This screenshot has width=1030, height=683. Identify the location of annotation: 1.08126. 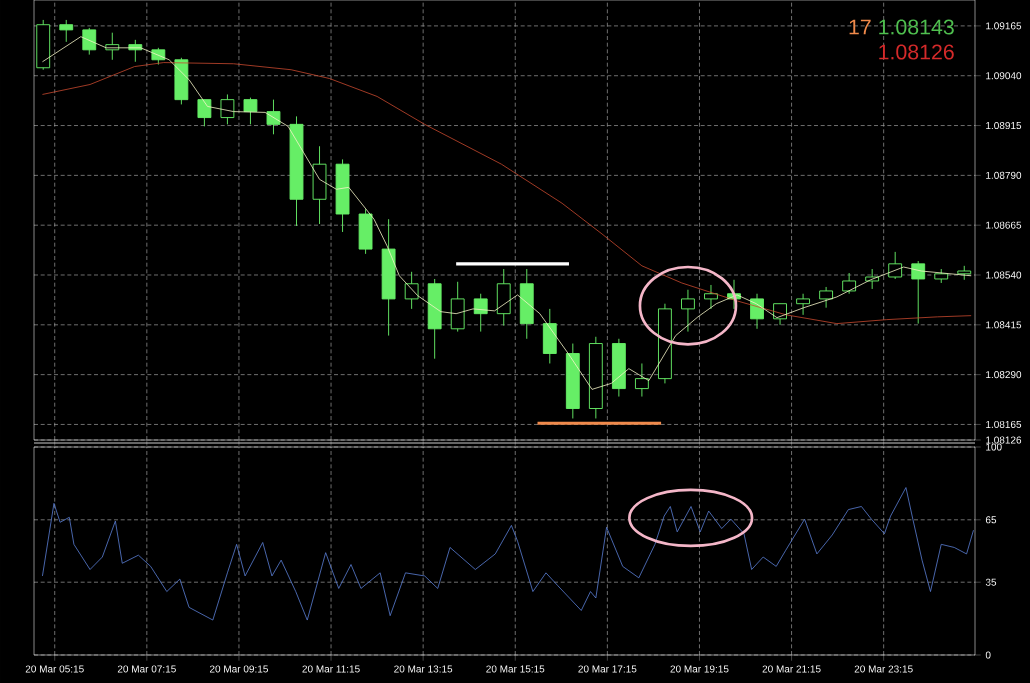
(916, 52).